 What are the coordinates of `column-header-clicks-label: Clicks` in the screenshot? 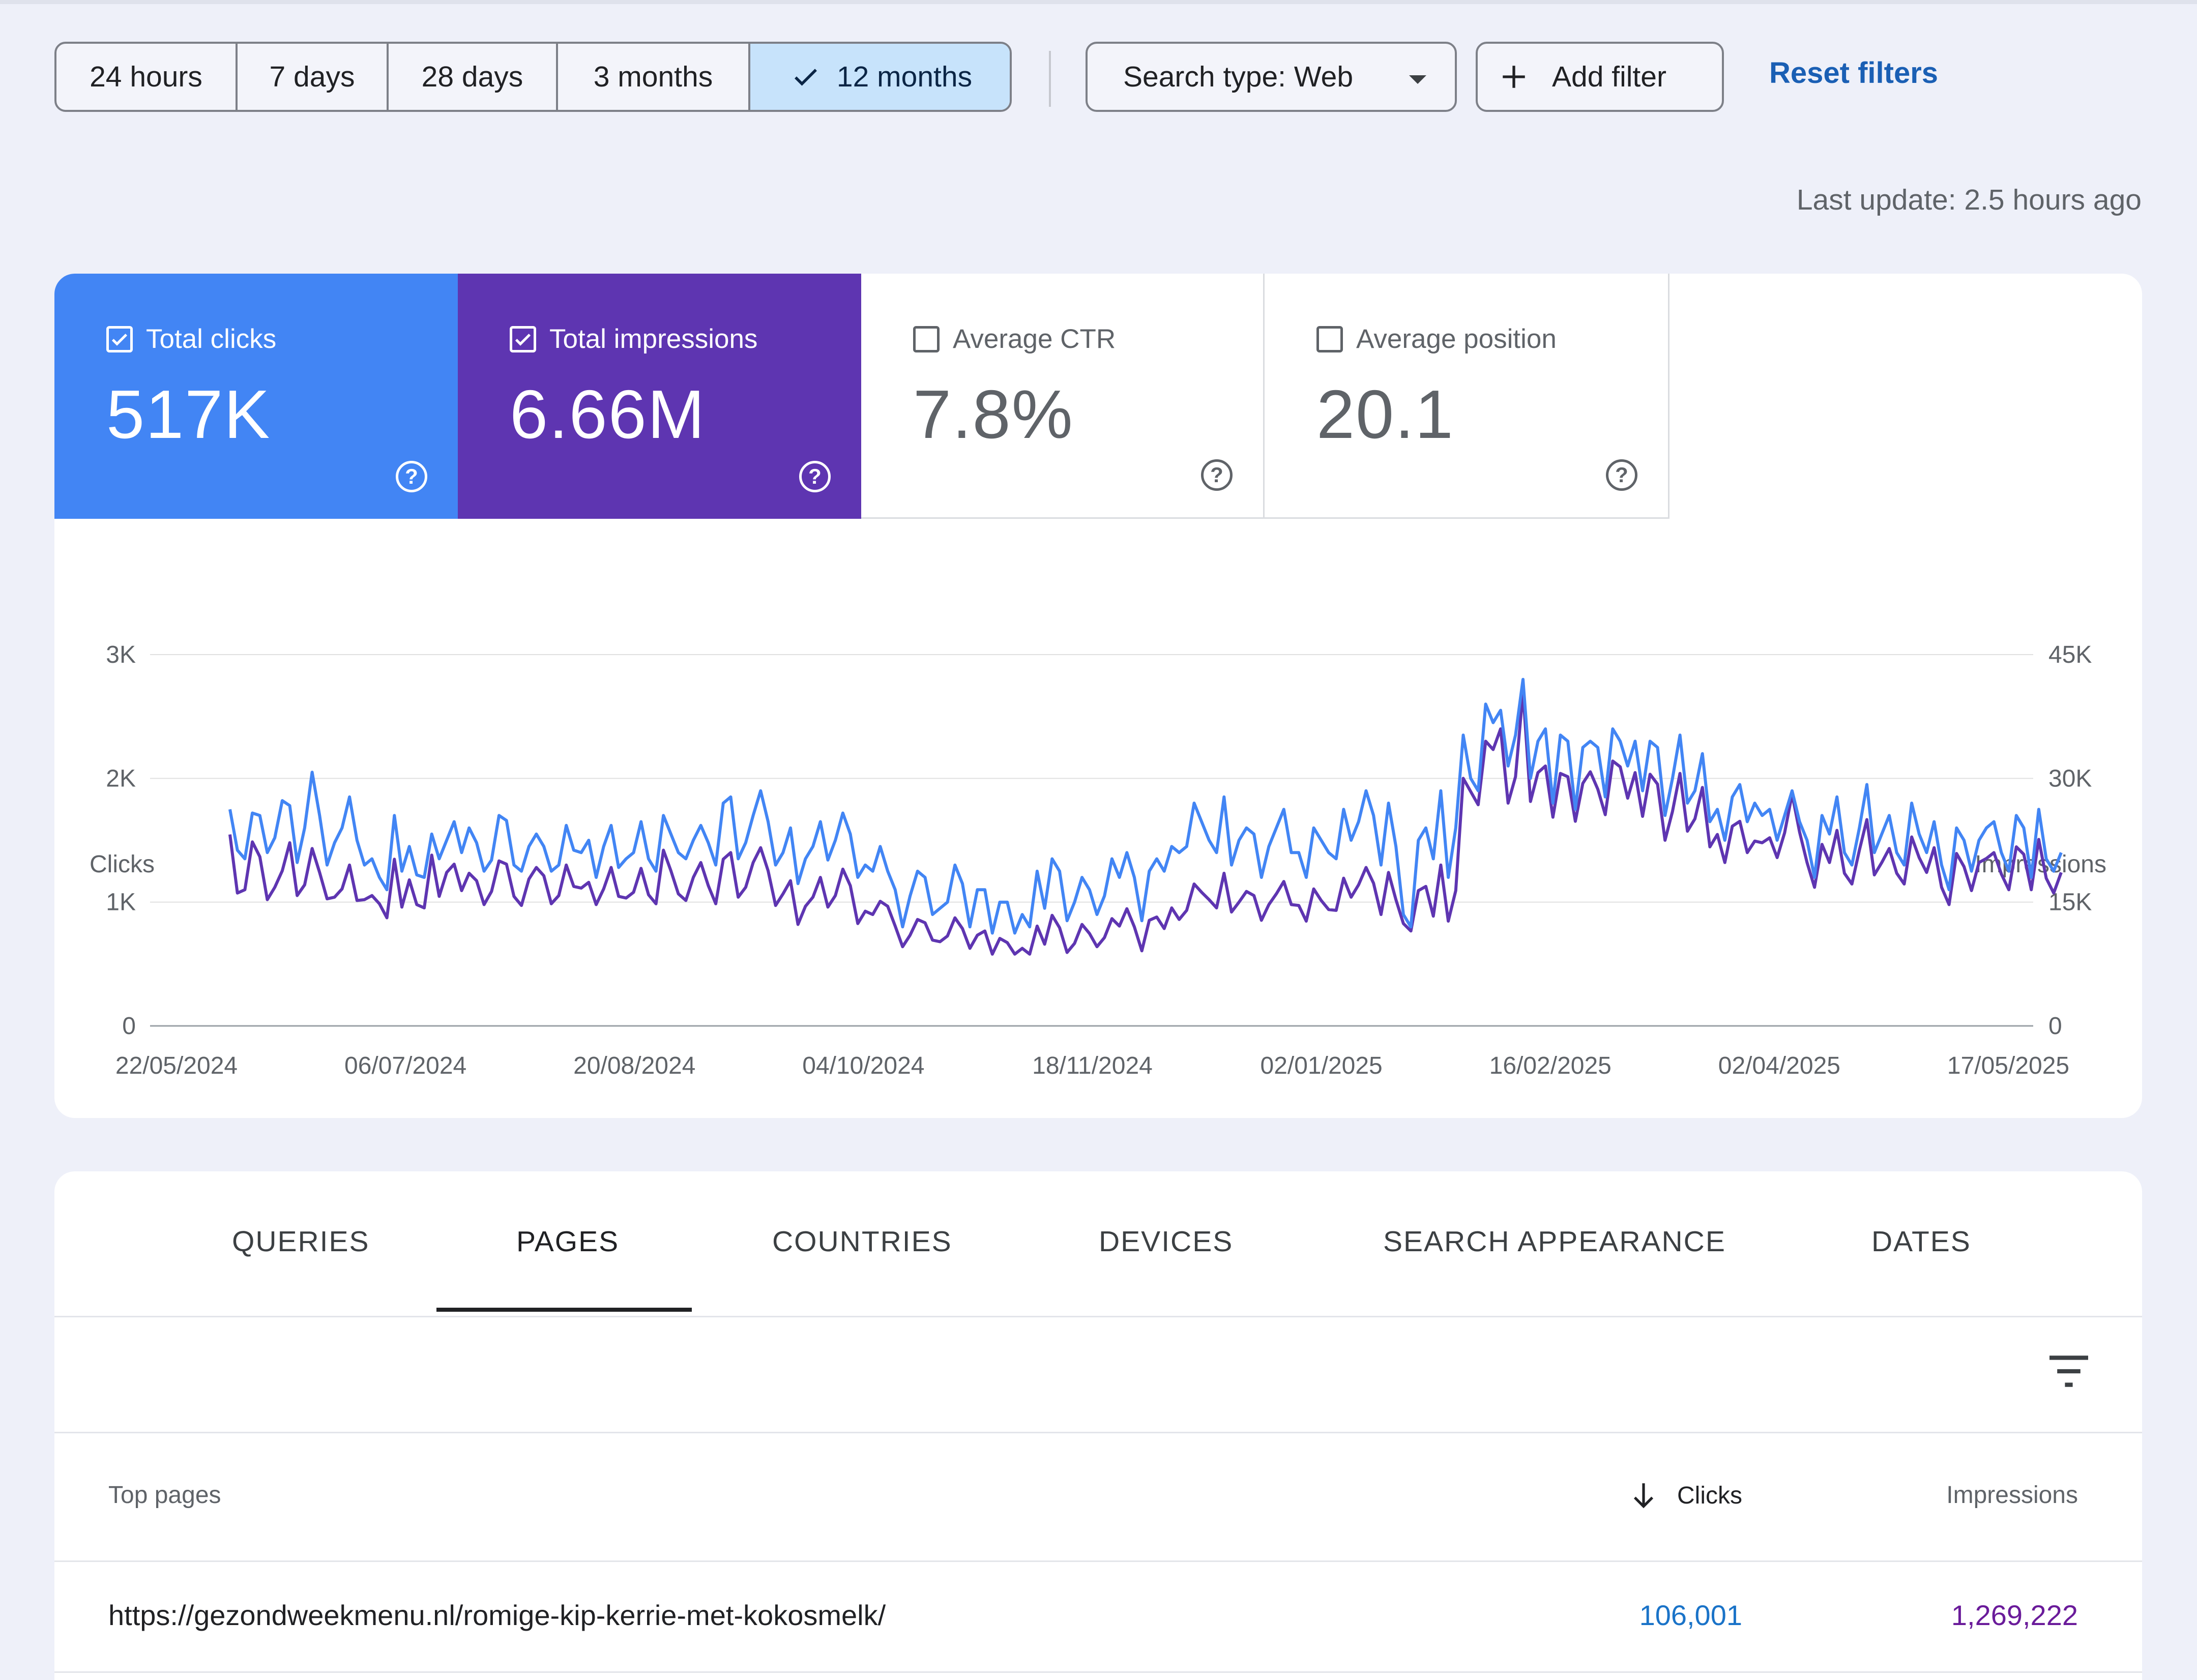 It's located at (1709, 1495).